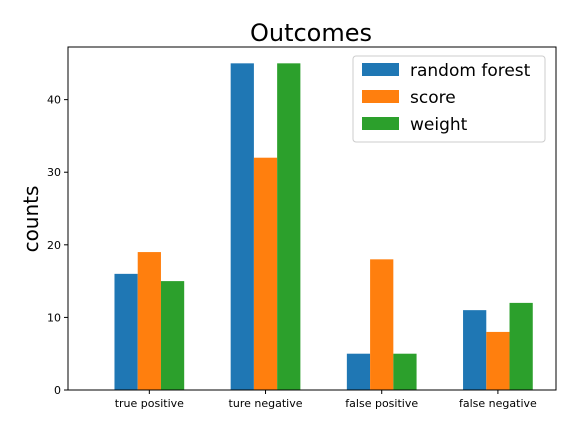 Image resolution: width=576 pixels, height=436 pixels. I want to click on legend-label: weight, so click(439, 125).